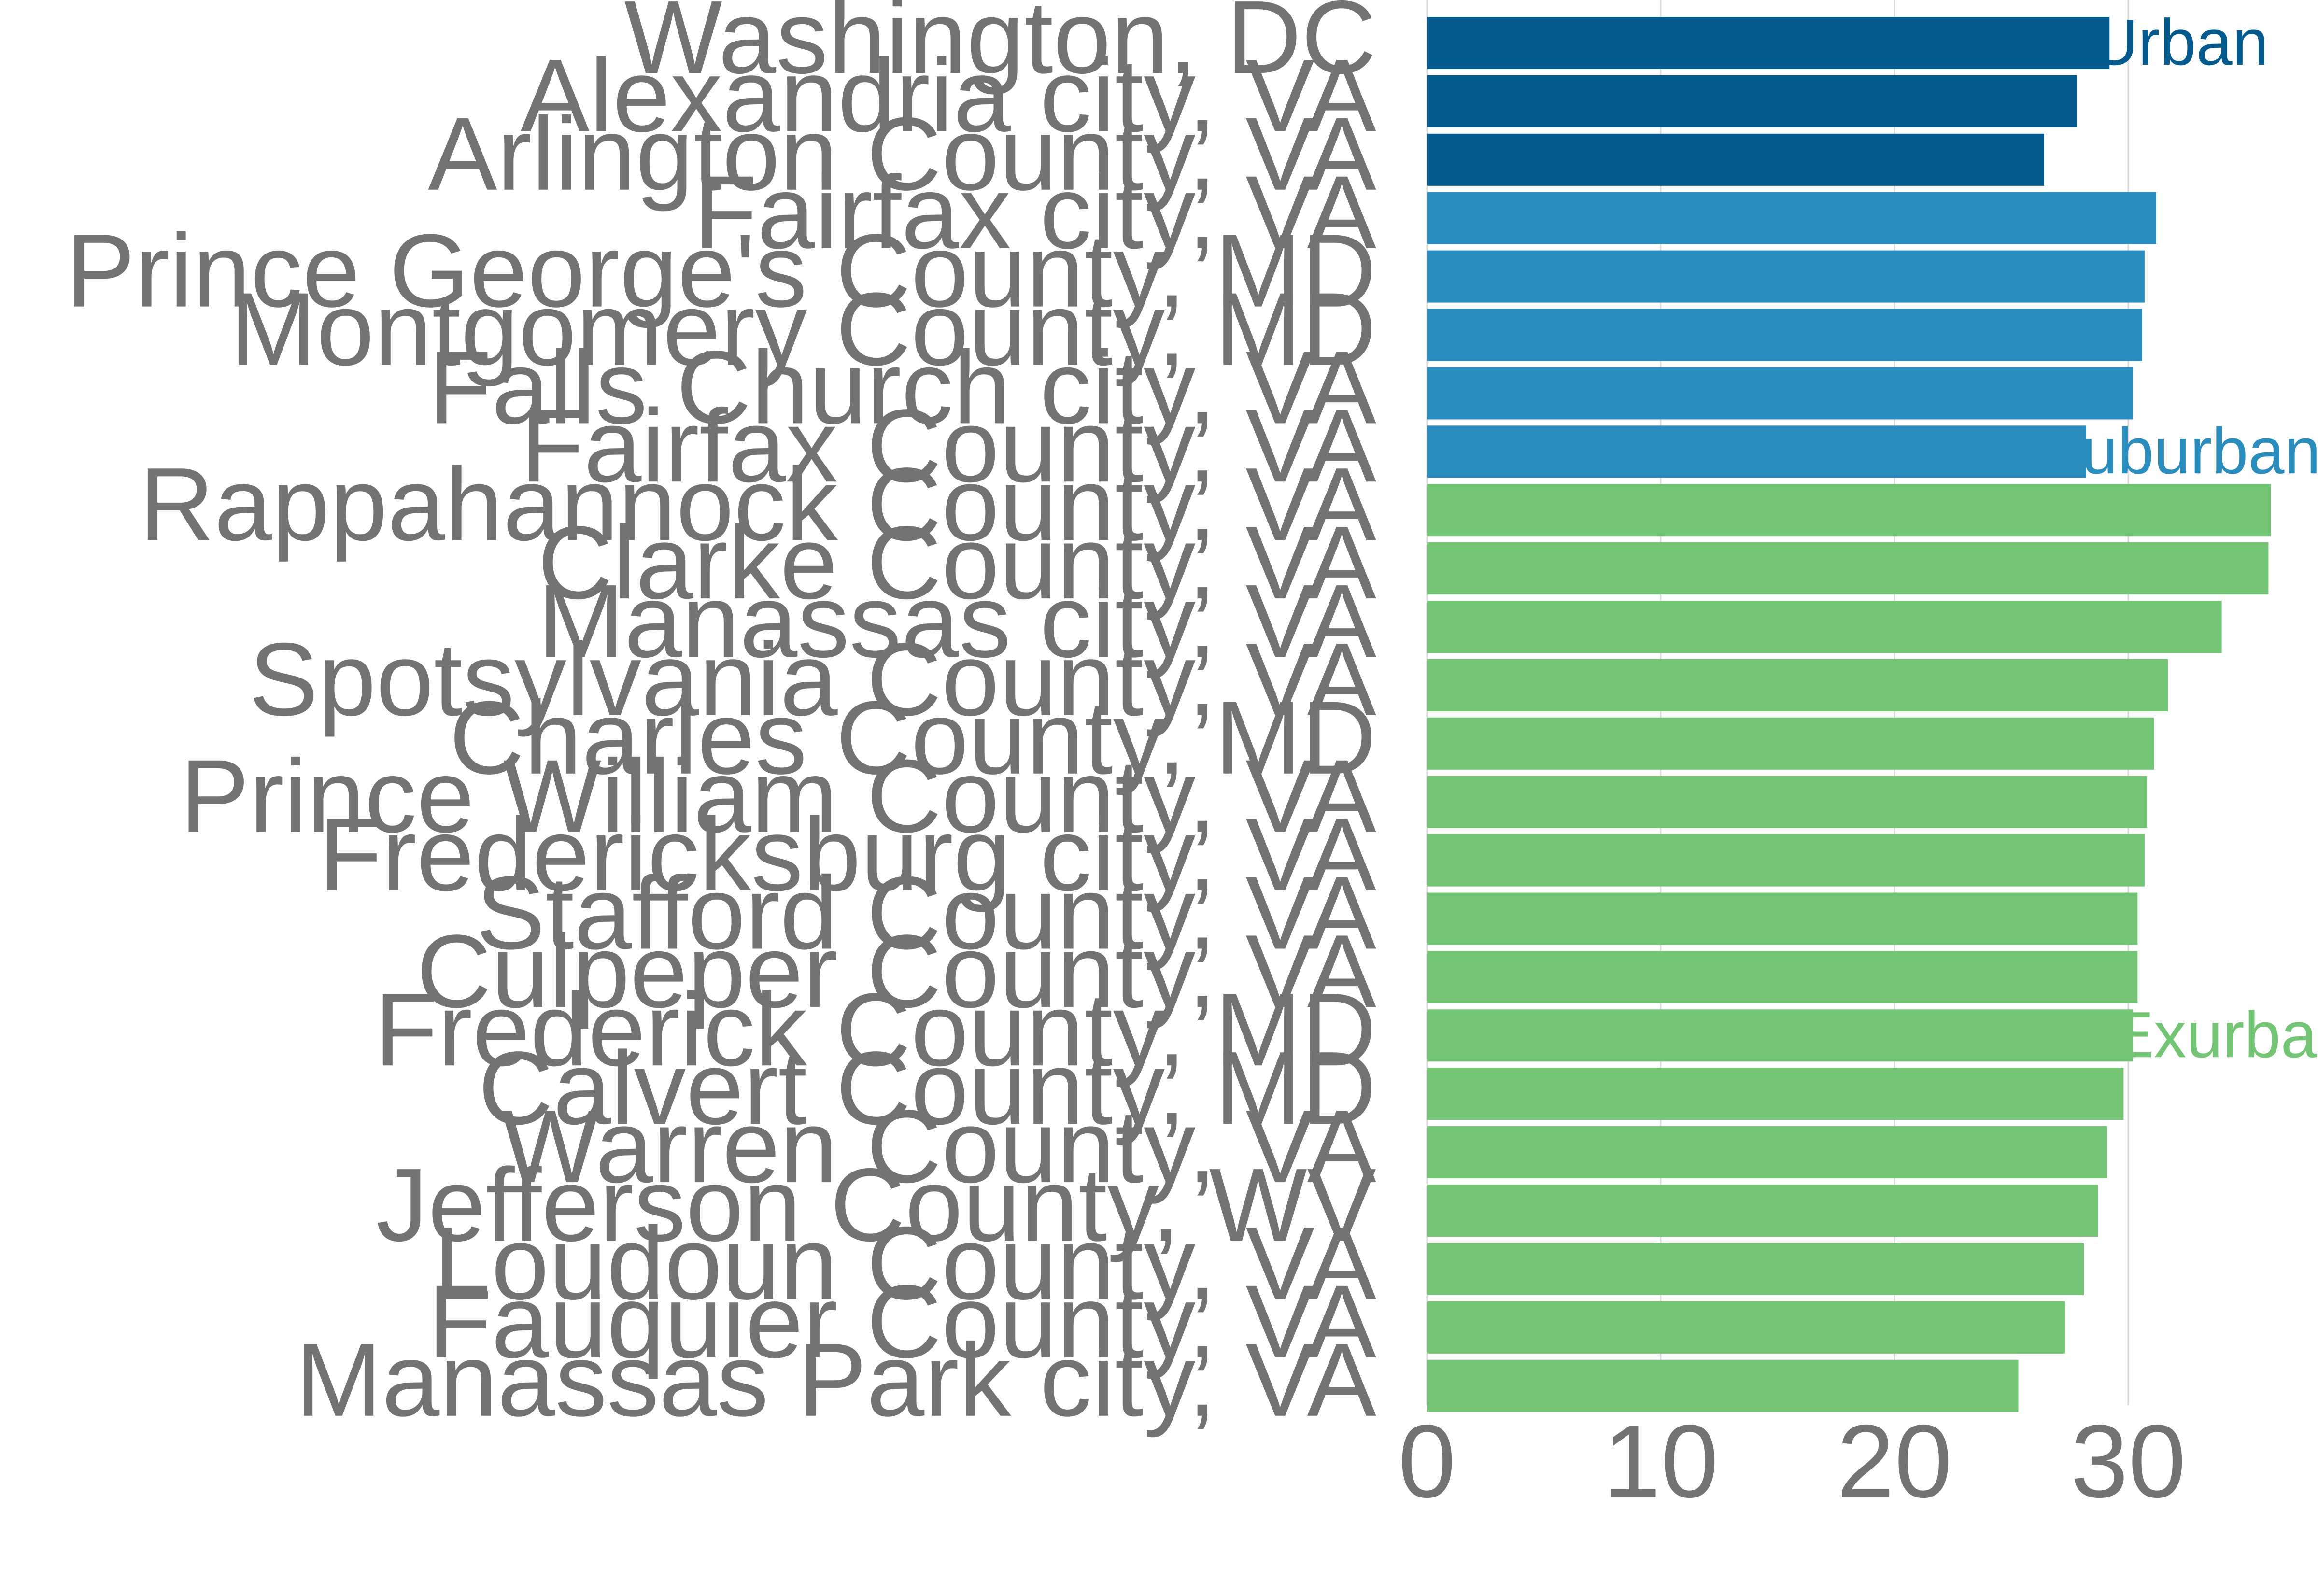 The height and width of the screenshot is (1596, 2318). Describe the element at coordinates (1792, 1461) in the screenshot. I see `x-axis-ticks: 0 10 20 30` at that location.